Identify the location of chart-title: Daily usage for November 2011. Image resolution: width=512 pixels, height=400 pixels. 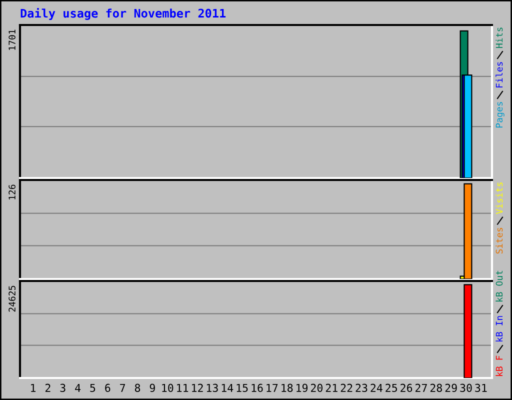
(123, 14).